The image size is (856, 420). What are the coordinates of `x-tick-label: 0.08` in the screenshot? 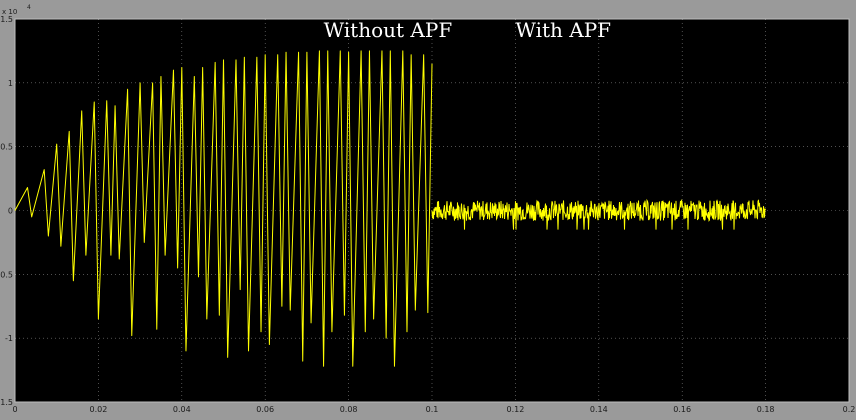 It's located at (349, 409).